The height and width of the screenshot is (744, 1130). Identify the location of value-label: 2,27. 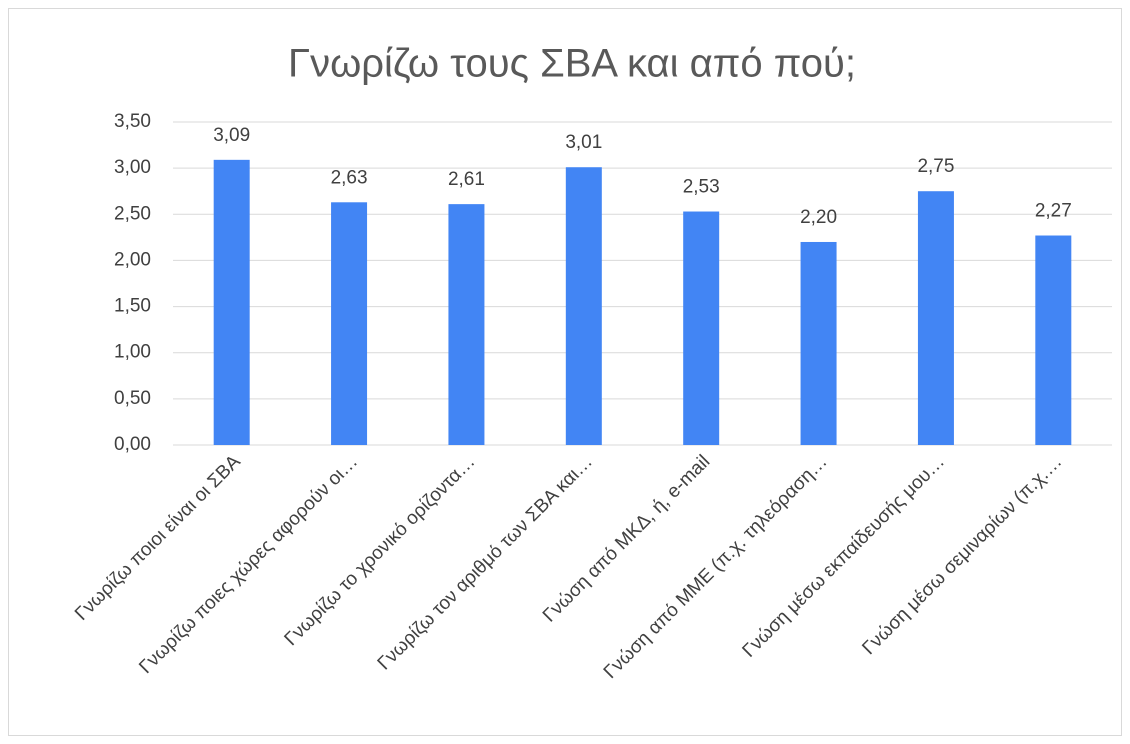
(1053, 211).